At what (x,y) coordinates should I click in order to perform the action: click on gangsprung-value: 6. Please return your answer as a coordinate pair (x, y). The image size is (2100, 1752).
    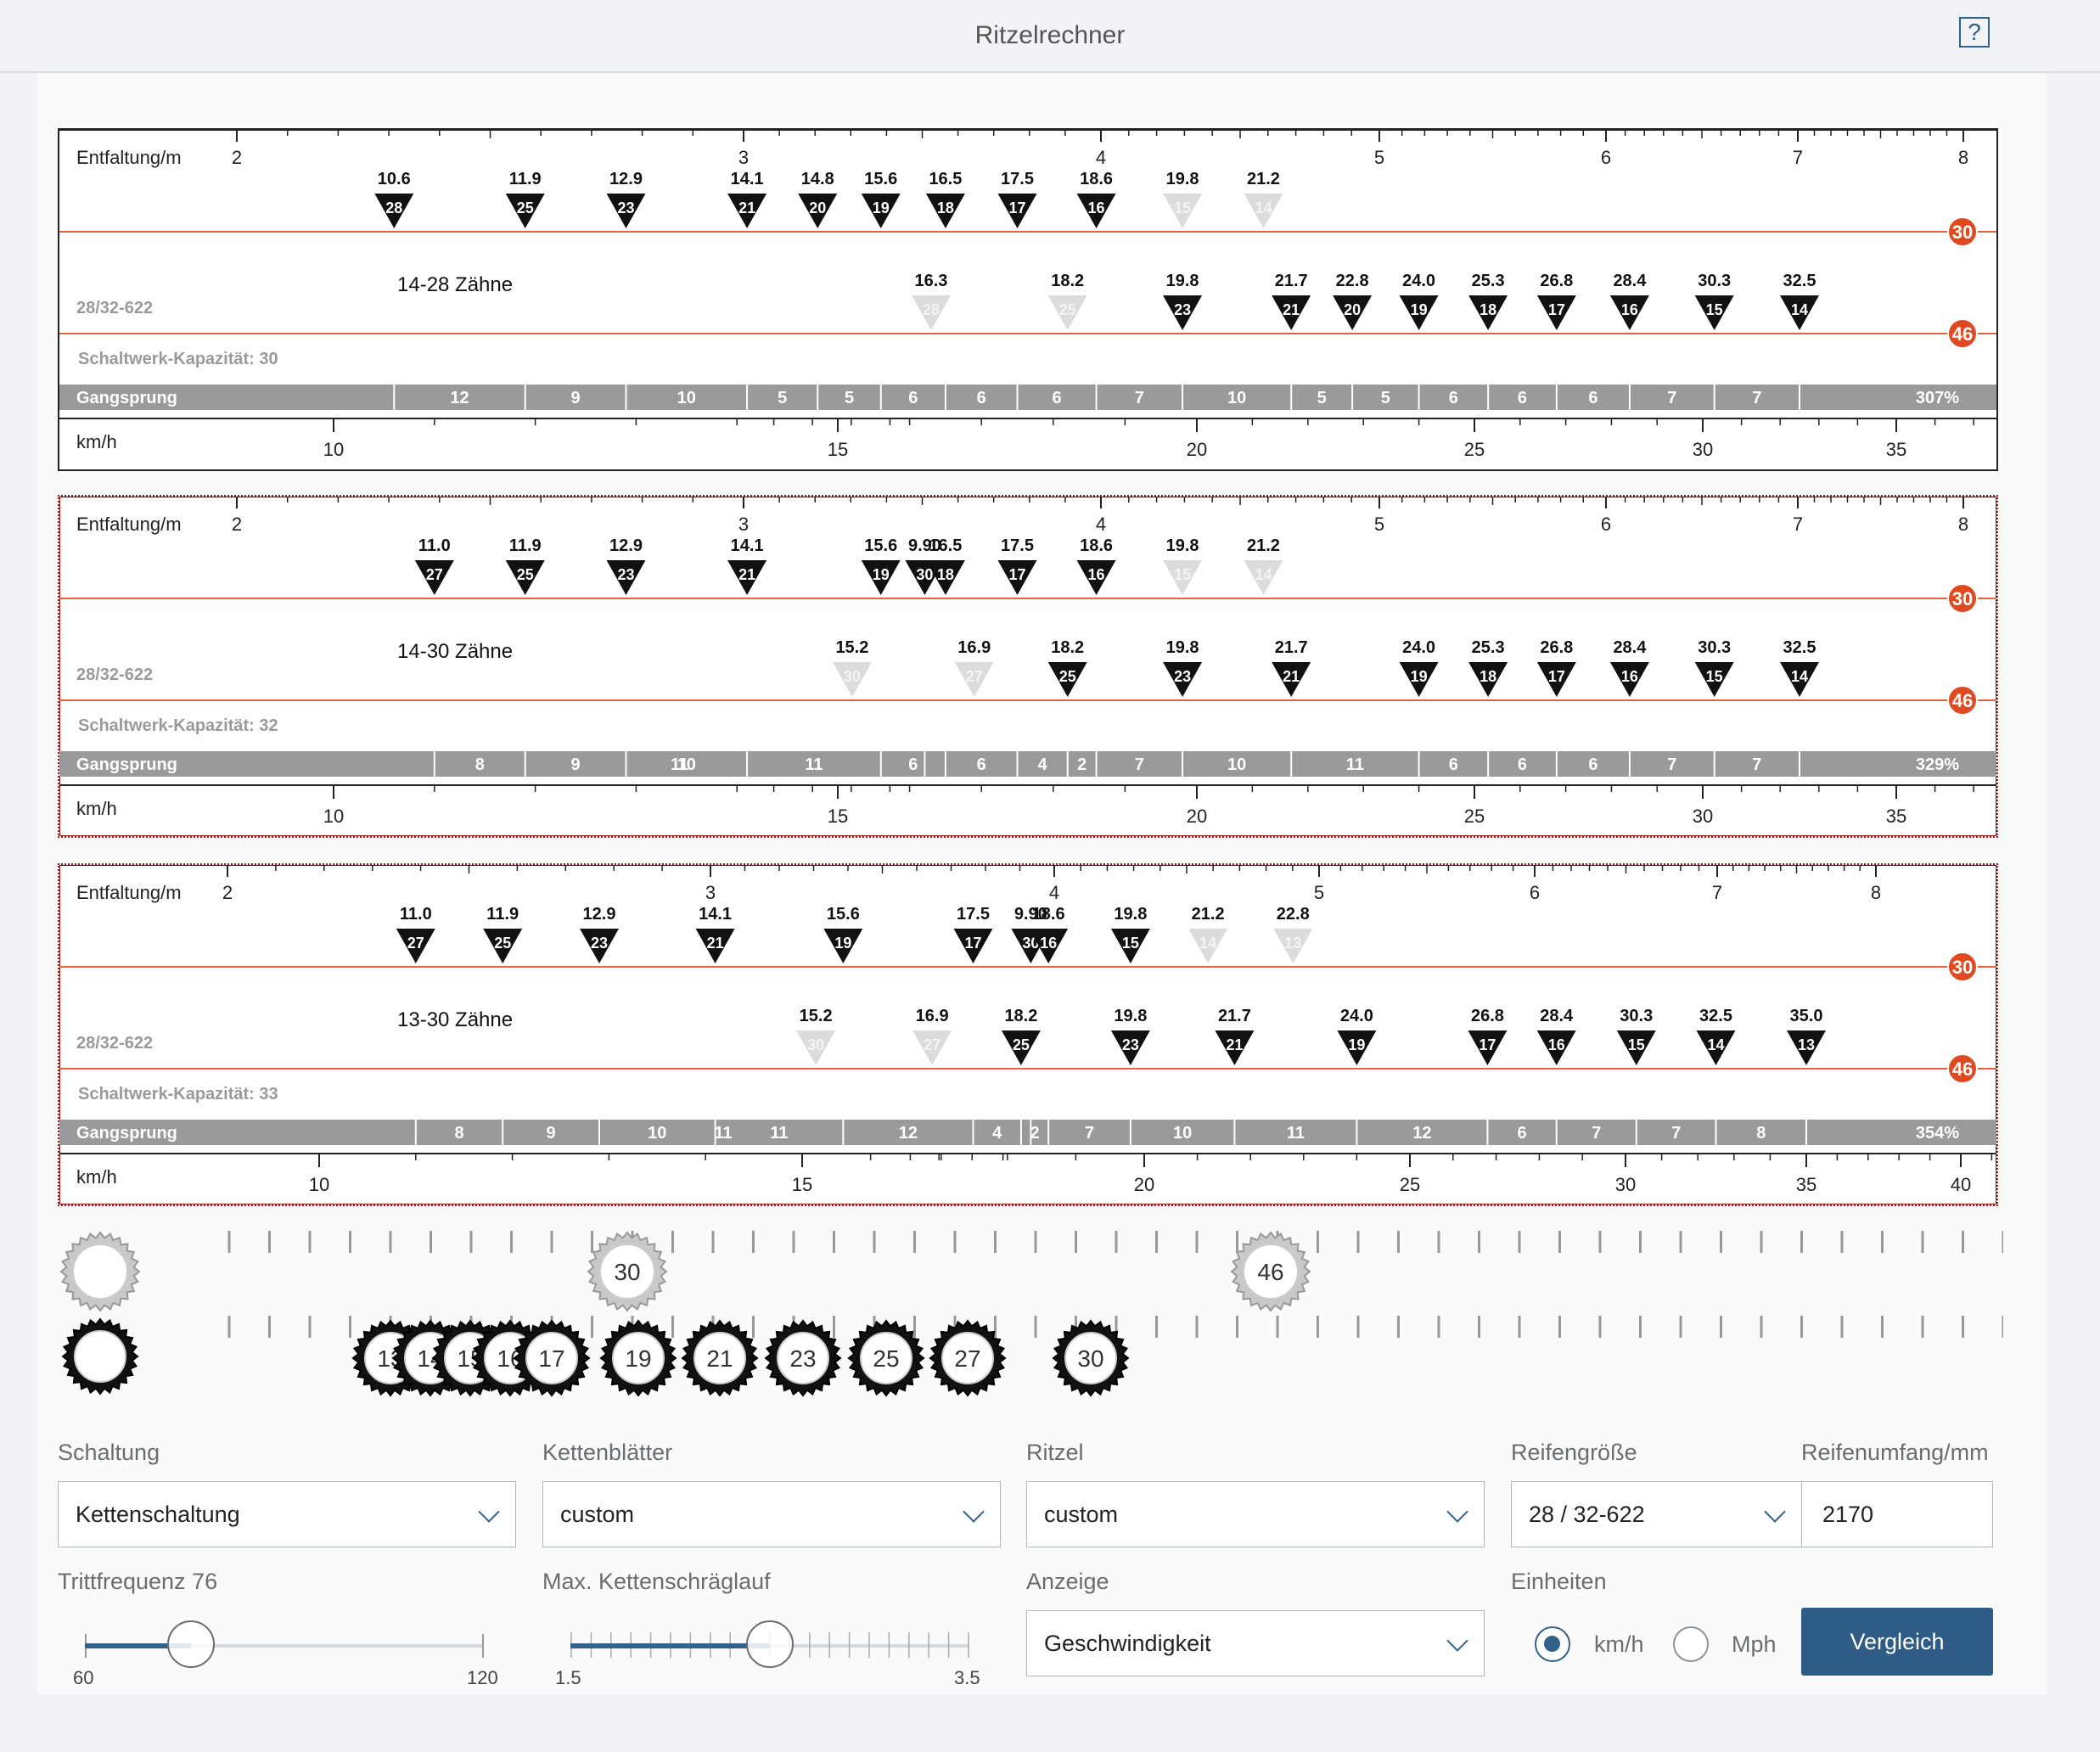
    Looking at the image, I should click on (1592, 398).